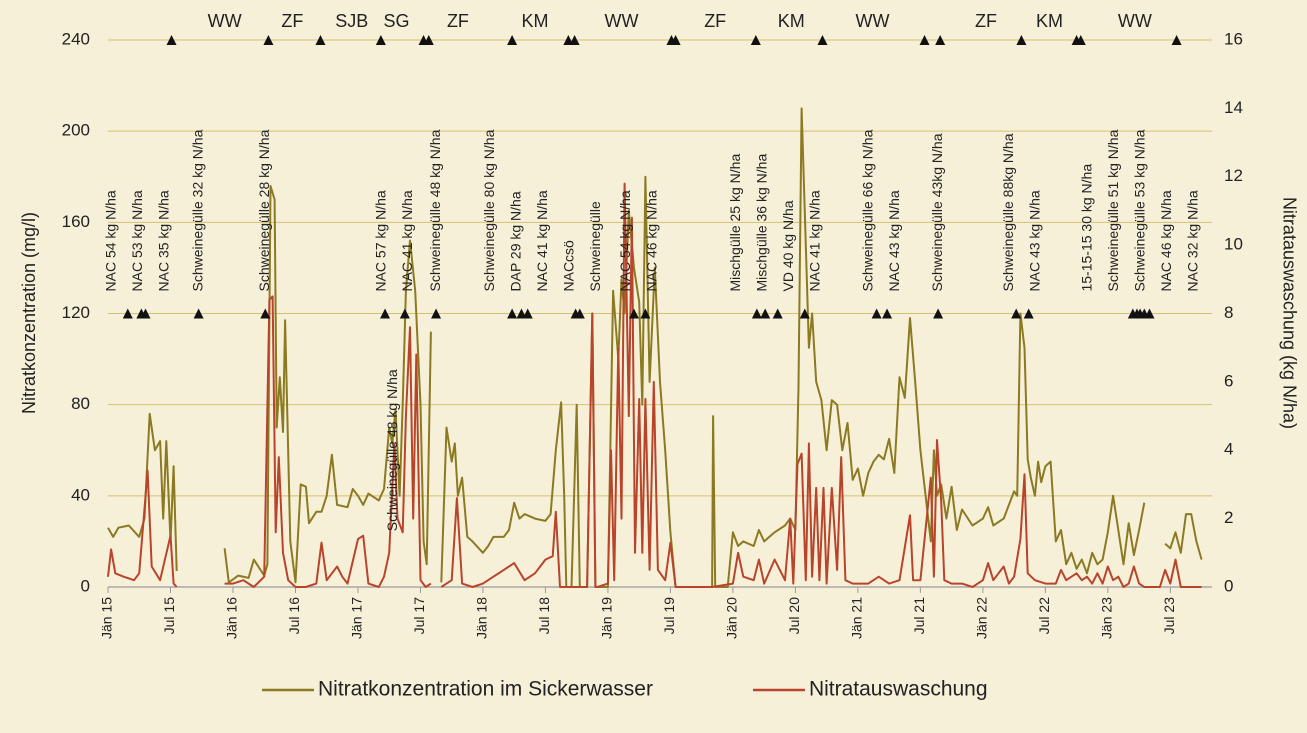 Image resolution: width=1307 pixels, height=733 pixels. I want to click on x-tick-label: Jul 16, so click(294, 616).